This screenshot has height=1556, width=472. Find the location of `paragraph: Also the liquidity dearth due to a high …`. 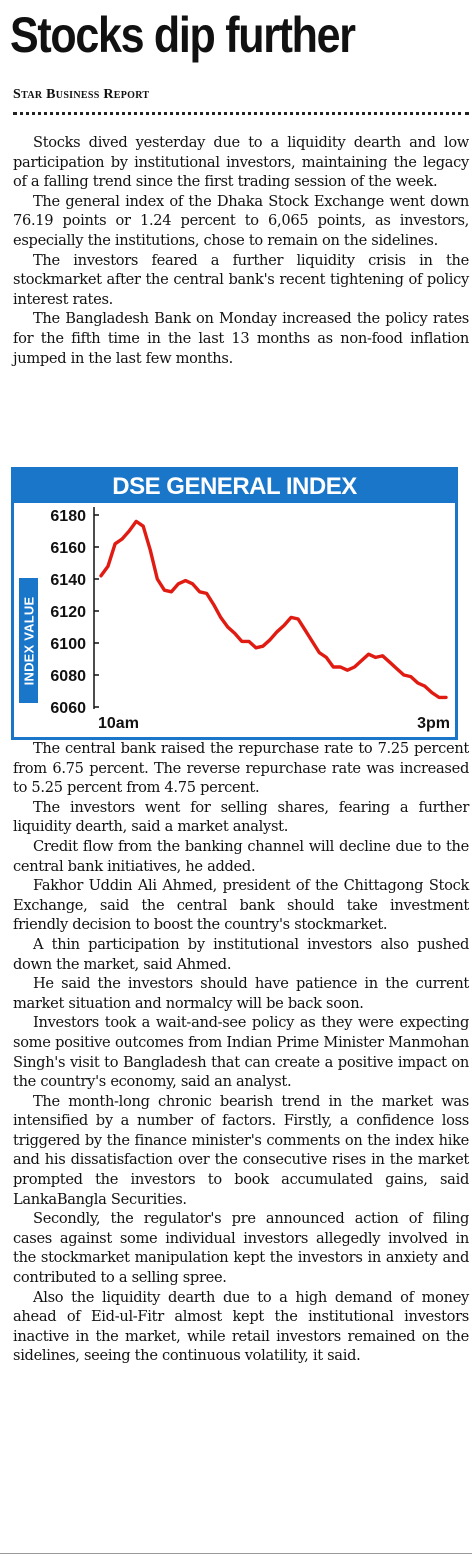

paragraph: Also the liquidity dearth due to a high … is located at coordinates (241, 1326).